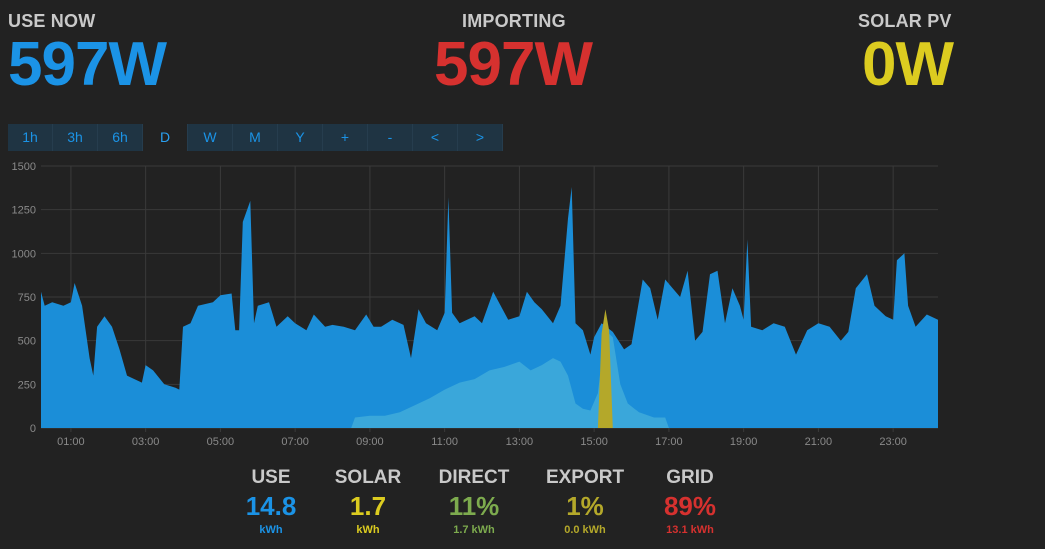 Image resolution: width=1045 pixels, height=549 pixels. Describe the element at coordinates (71, 442) in the screenshot. I see `x-tick-label: 01:00` at that location.